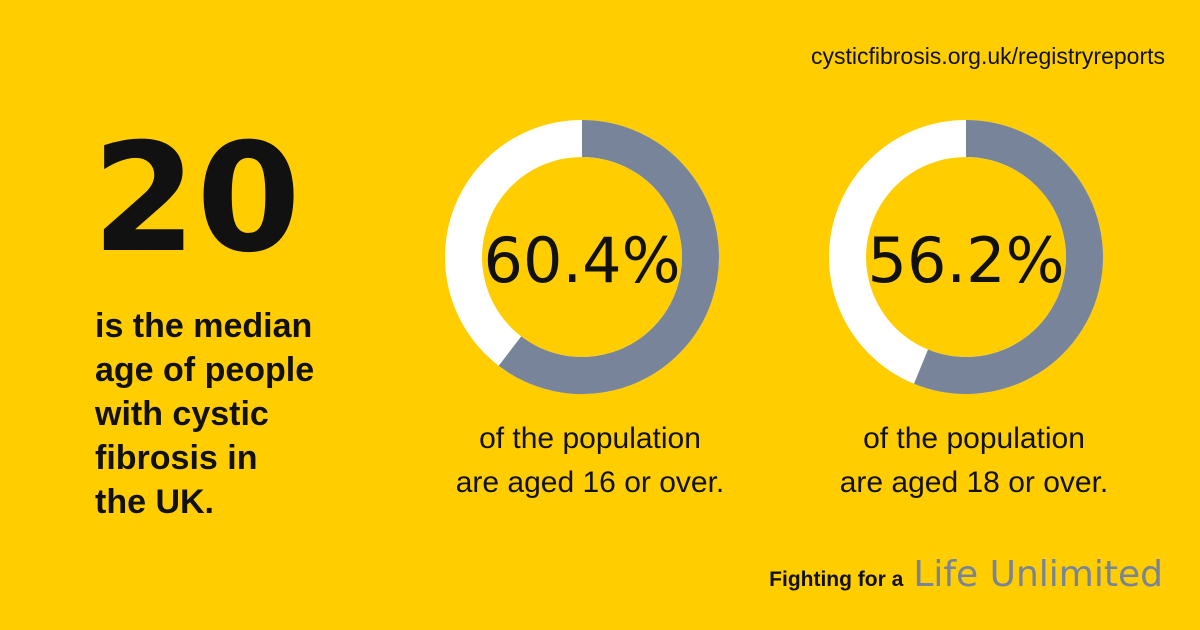 The image size is (1200, 630). What do you see at coordinates (966, 260) in the screenshot?
I see `donut-label: 56.2%` at bounding box center [966, 260].